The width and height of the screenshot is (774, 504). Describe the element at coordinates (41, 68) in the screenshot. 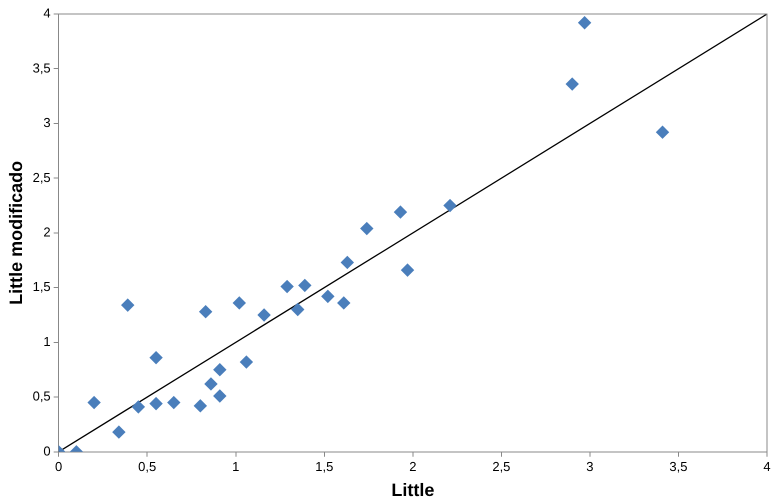

I see `y-tick-label: 3,5` at that location.